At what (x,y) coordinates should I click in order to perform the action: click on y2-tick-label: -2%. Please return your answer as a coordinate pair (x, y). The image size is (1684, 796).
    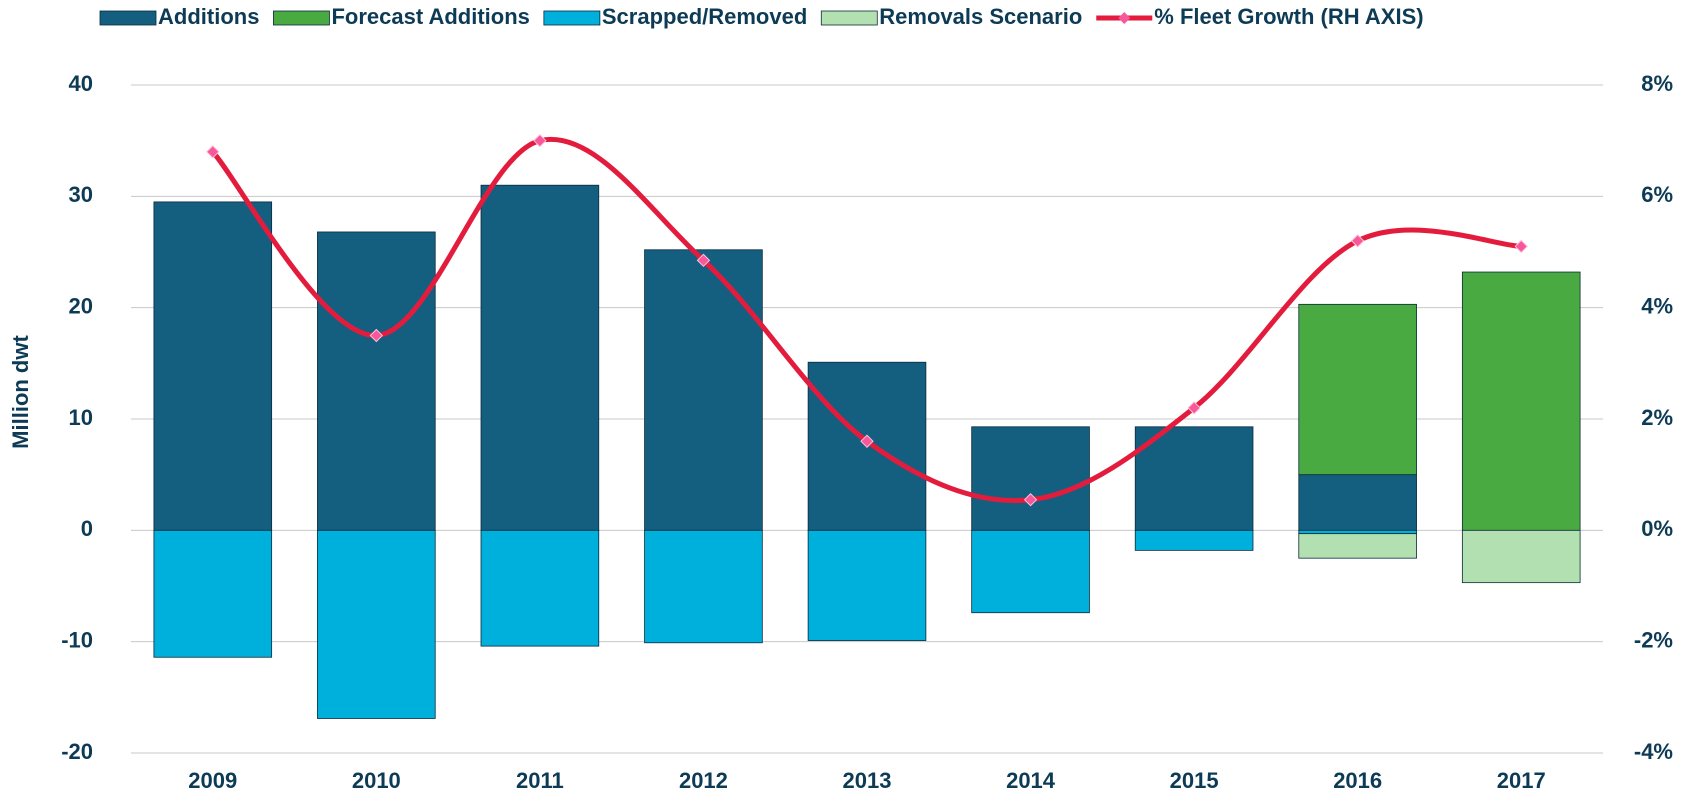
    Looking at the image, I should click on (1653, 639).